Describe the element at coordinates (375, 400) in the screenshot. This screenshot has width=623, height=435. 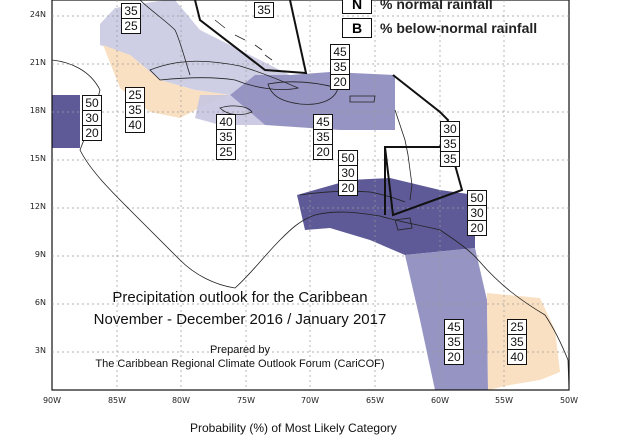
I see `lon-label-65w: 65W` at that location.